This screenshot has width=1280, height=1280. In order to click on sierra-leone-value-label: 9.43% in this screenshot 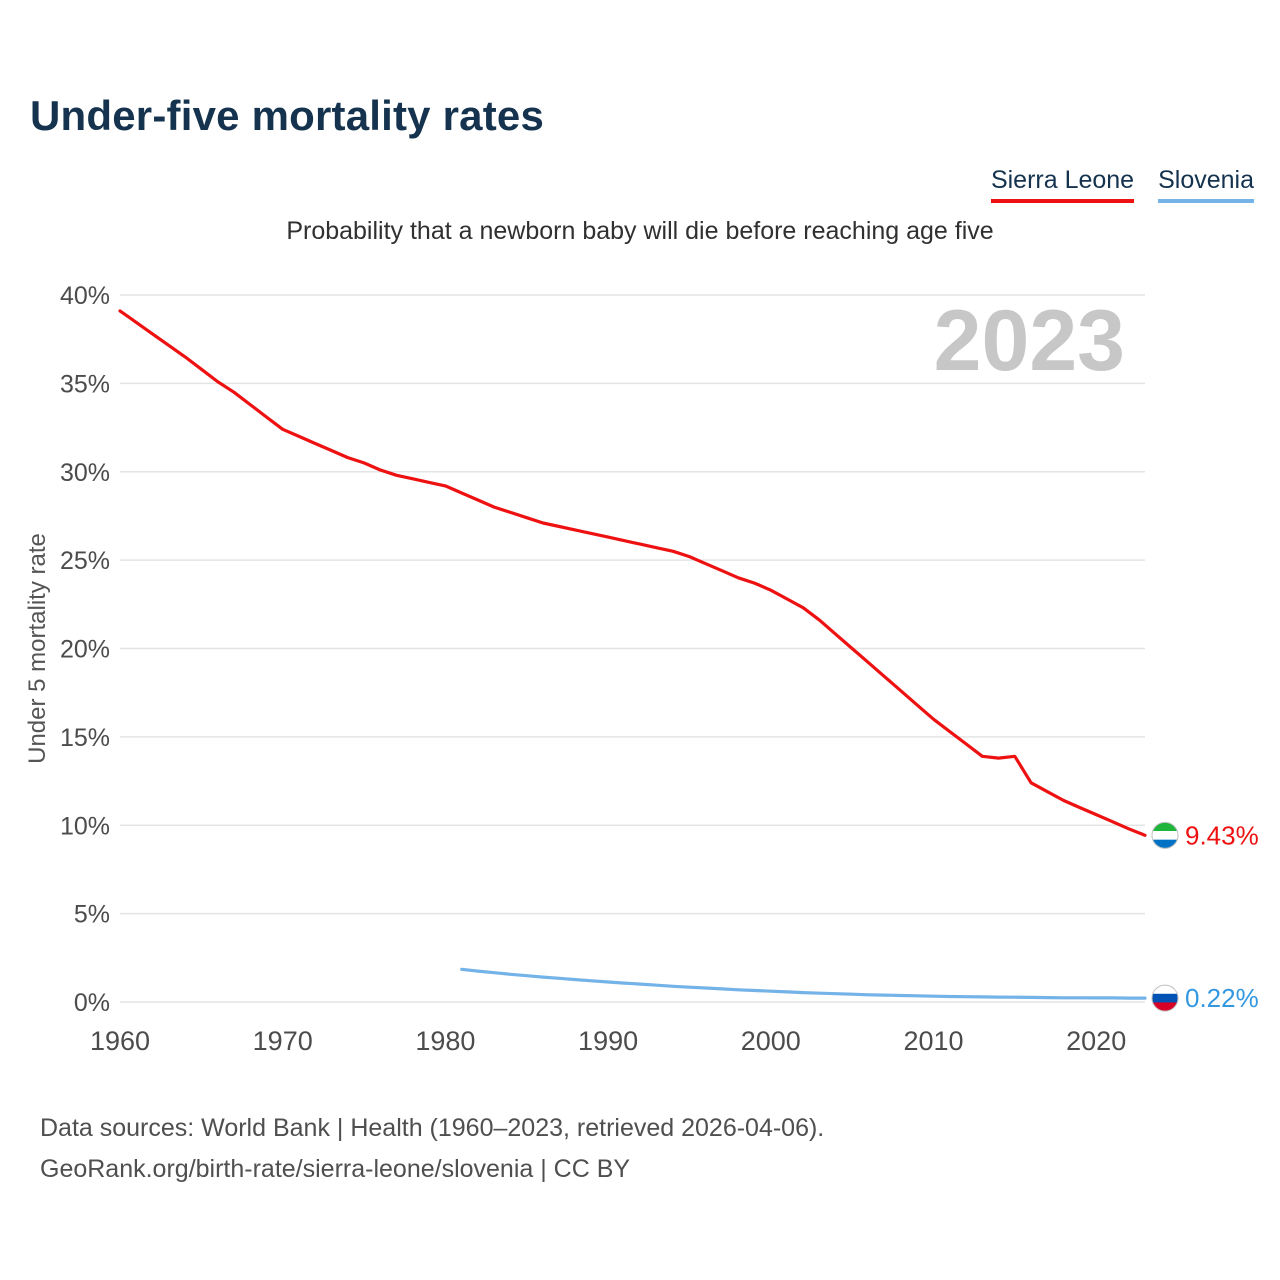, I will do `click(1222, 835)`.